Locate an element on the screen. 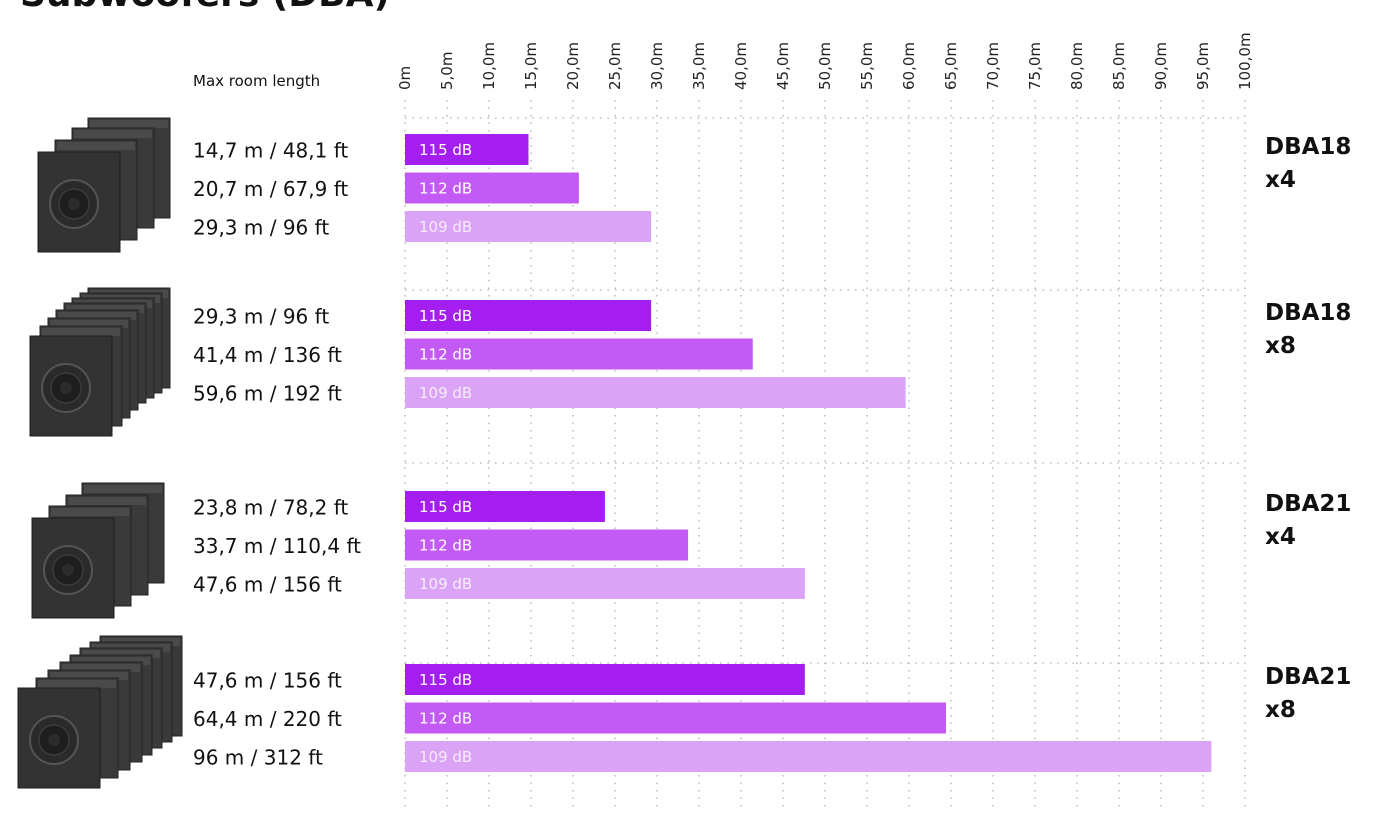  value-label: 14,7 m / 48,1 ft is located at coordinates (270, 151).